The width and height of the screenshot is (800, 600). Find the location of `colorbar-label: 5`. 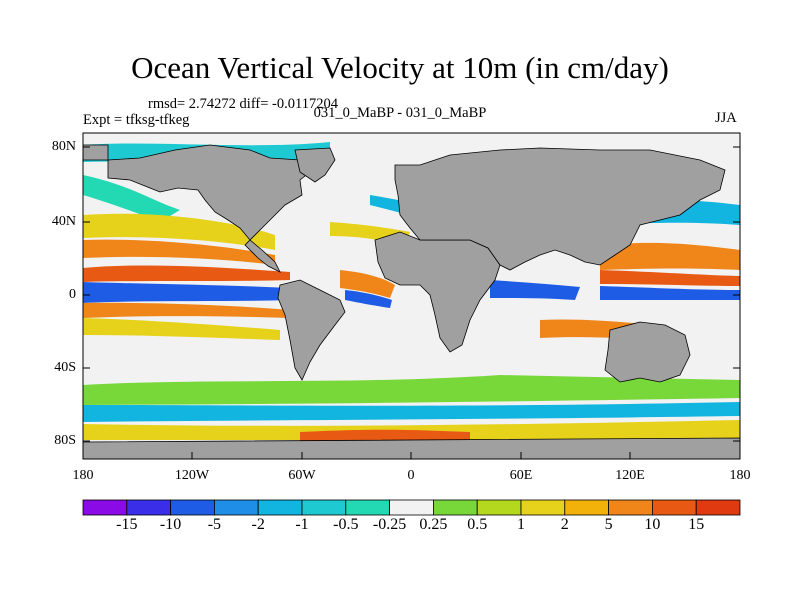

colorbar-label: 5 is located at coordinates (608, 524).